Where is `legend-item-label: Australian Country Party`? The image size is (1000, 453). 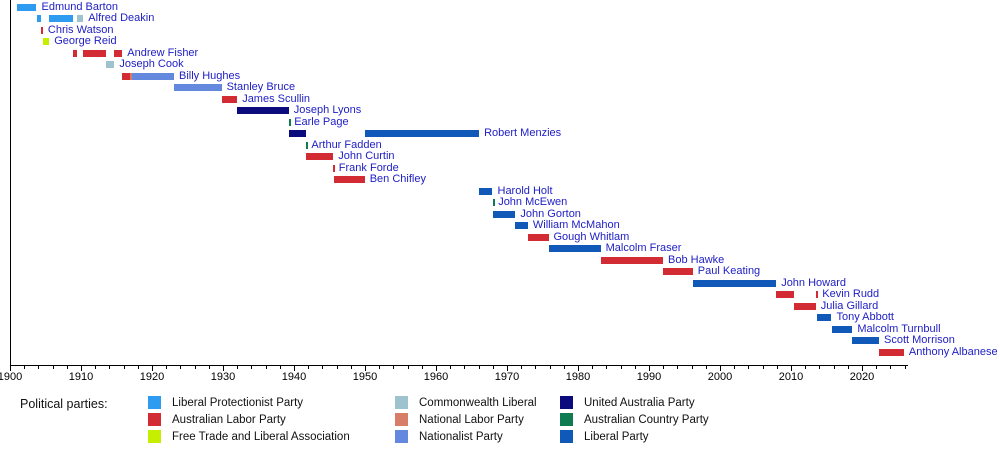 legend-item-label: Australian Country Party is located at coordinates (646, 420).